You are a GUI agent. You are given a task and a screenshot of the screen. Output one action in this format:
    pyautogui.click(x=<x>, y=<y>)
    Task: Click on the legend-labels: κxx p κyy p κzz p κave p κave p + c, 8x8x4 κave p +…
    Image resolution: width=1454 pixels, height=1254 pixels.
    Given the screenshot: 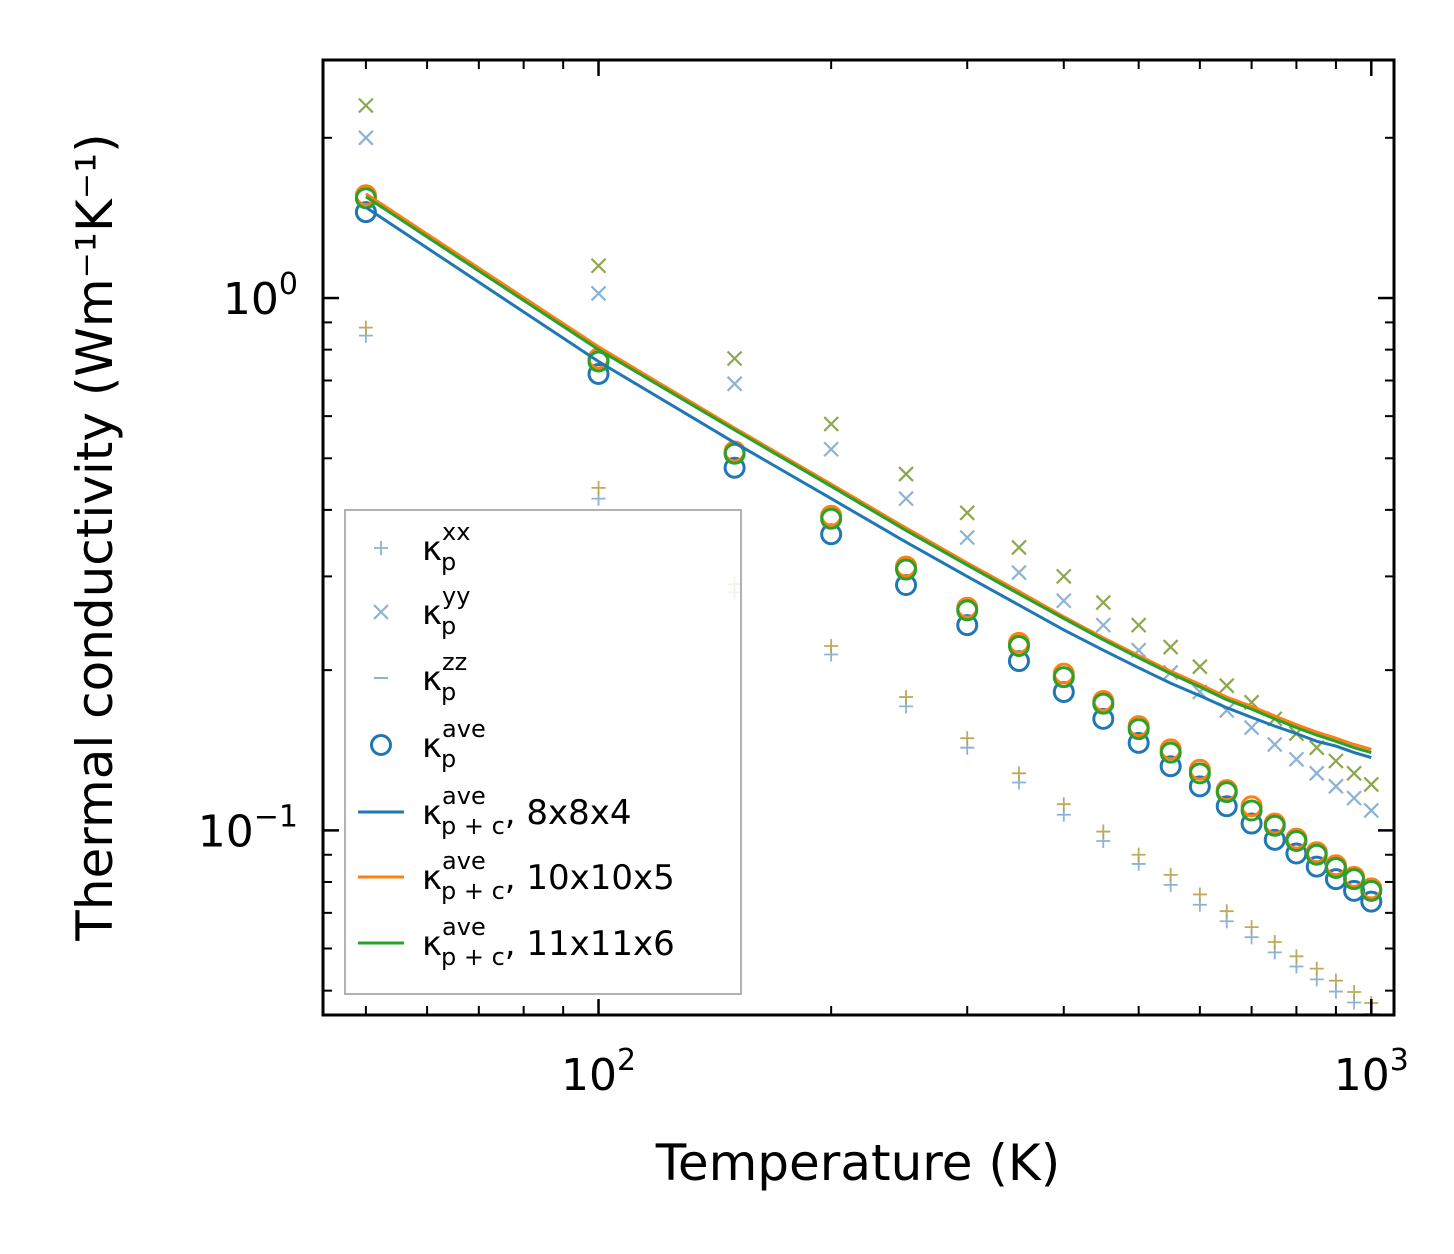 What is the action you would take?
    pyautogui.click(x=548, y=744)
    